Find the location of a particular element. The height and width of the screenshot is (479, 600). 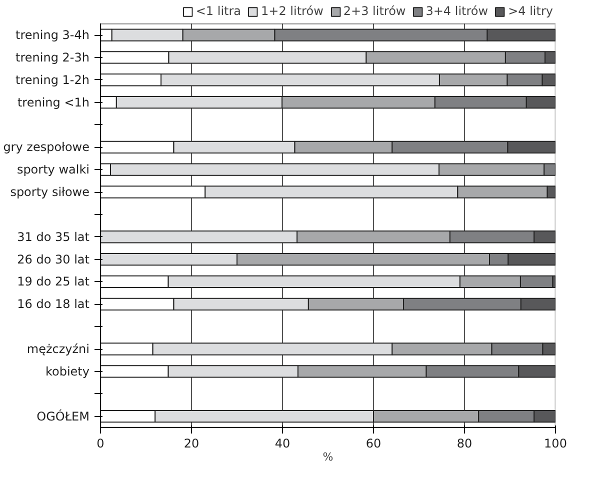

x-axis-title: % is located at coordinates (328, 457).